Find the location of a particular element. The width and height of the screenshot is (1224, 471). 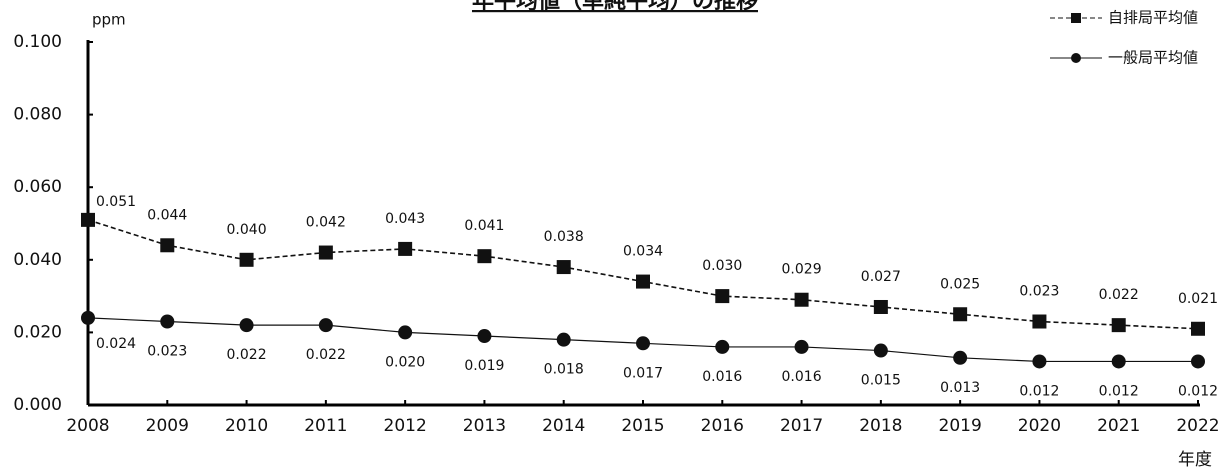

x-tick-label: 2020 is located at coordinates (1039, 426).